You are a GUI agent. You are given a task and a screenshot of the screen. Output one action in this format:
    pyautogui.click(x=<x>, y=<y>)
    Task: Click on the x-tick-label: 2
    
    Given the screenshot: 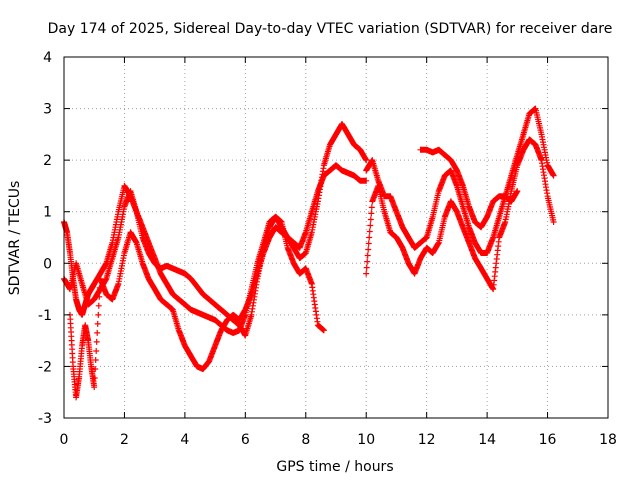 What is the action you would take?
    pyautogui.click(x=124, y=440)
    